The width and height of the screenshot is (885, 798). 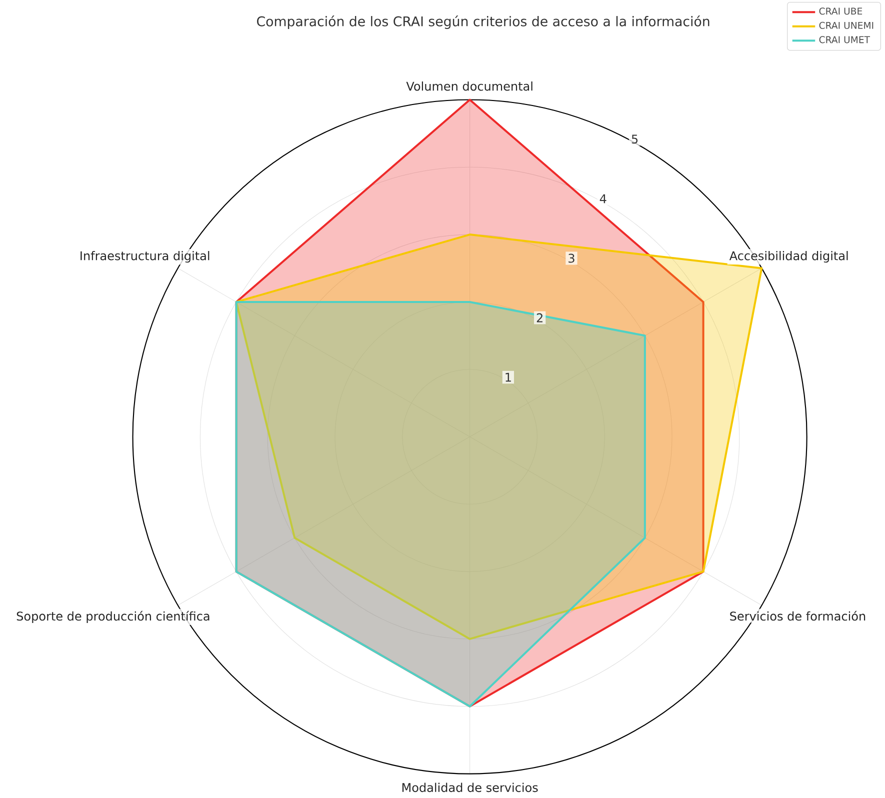 I want to click on legend-label: CRAI UMET, so click(x=844, y=40).